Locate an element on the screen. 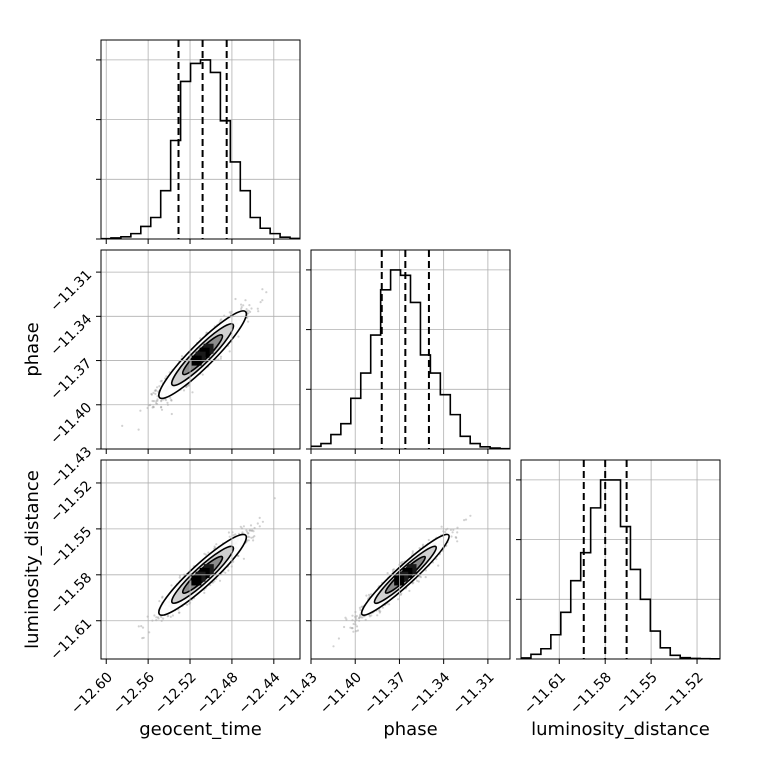 The height and width of the screenshot is (760, 760). y-tick-label: −11.58 is located at coordinates (71, 594).